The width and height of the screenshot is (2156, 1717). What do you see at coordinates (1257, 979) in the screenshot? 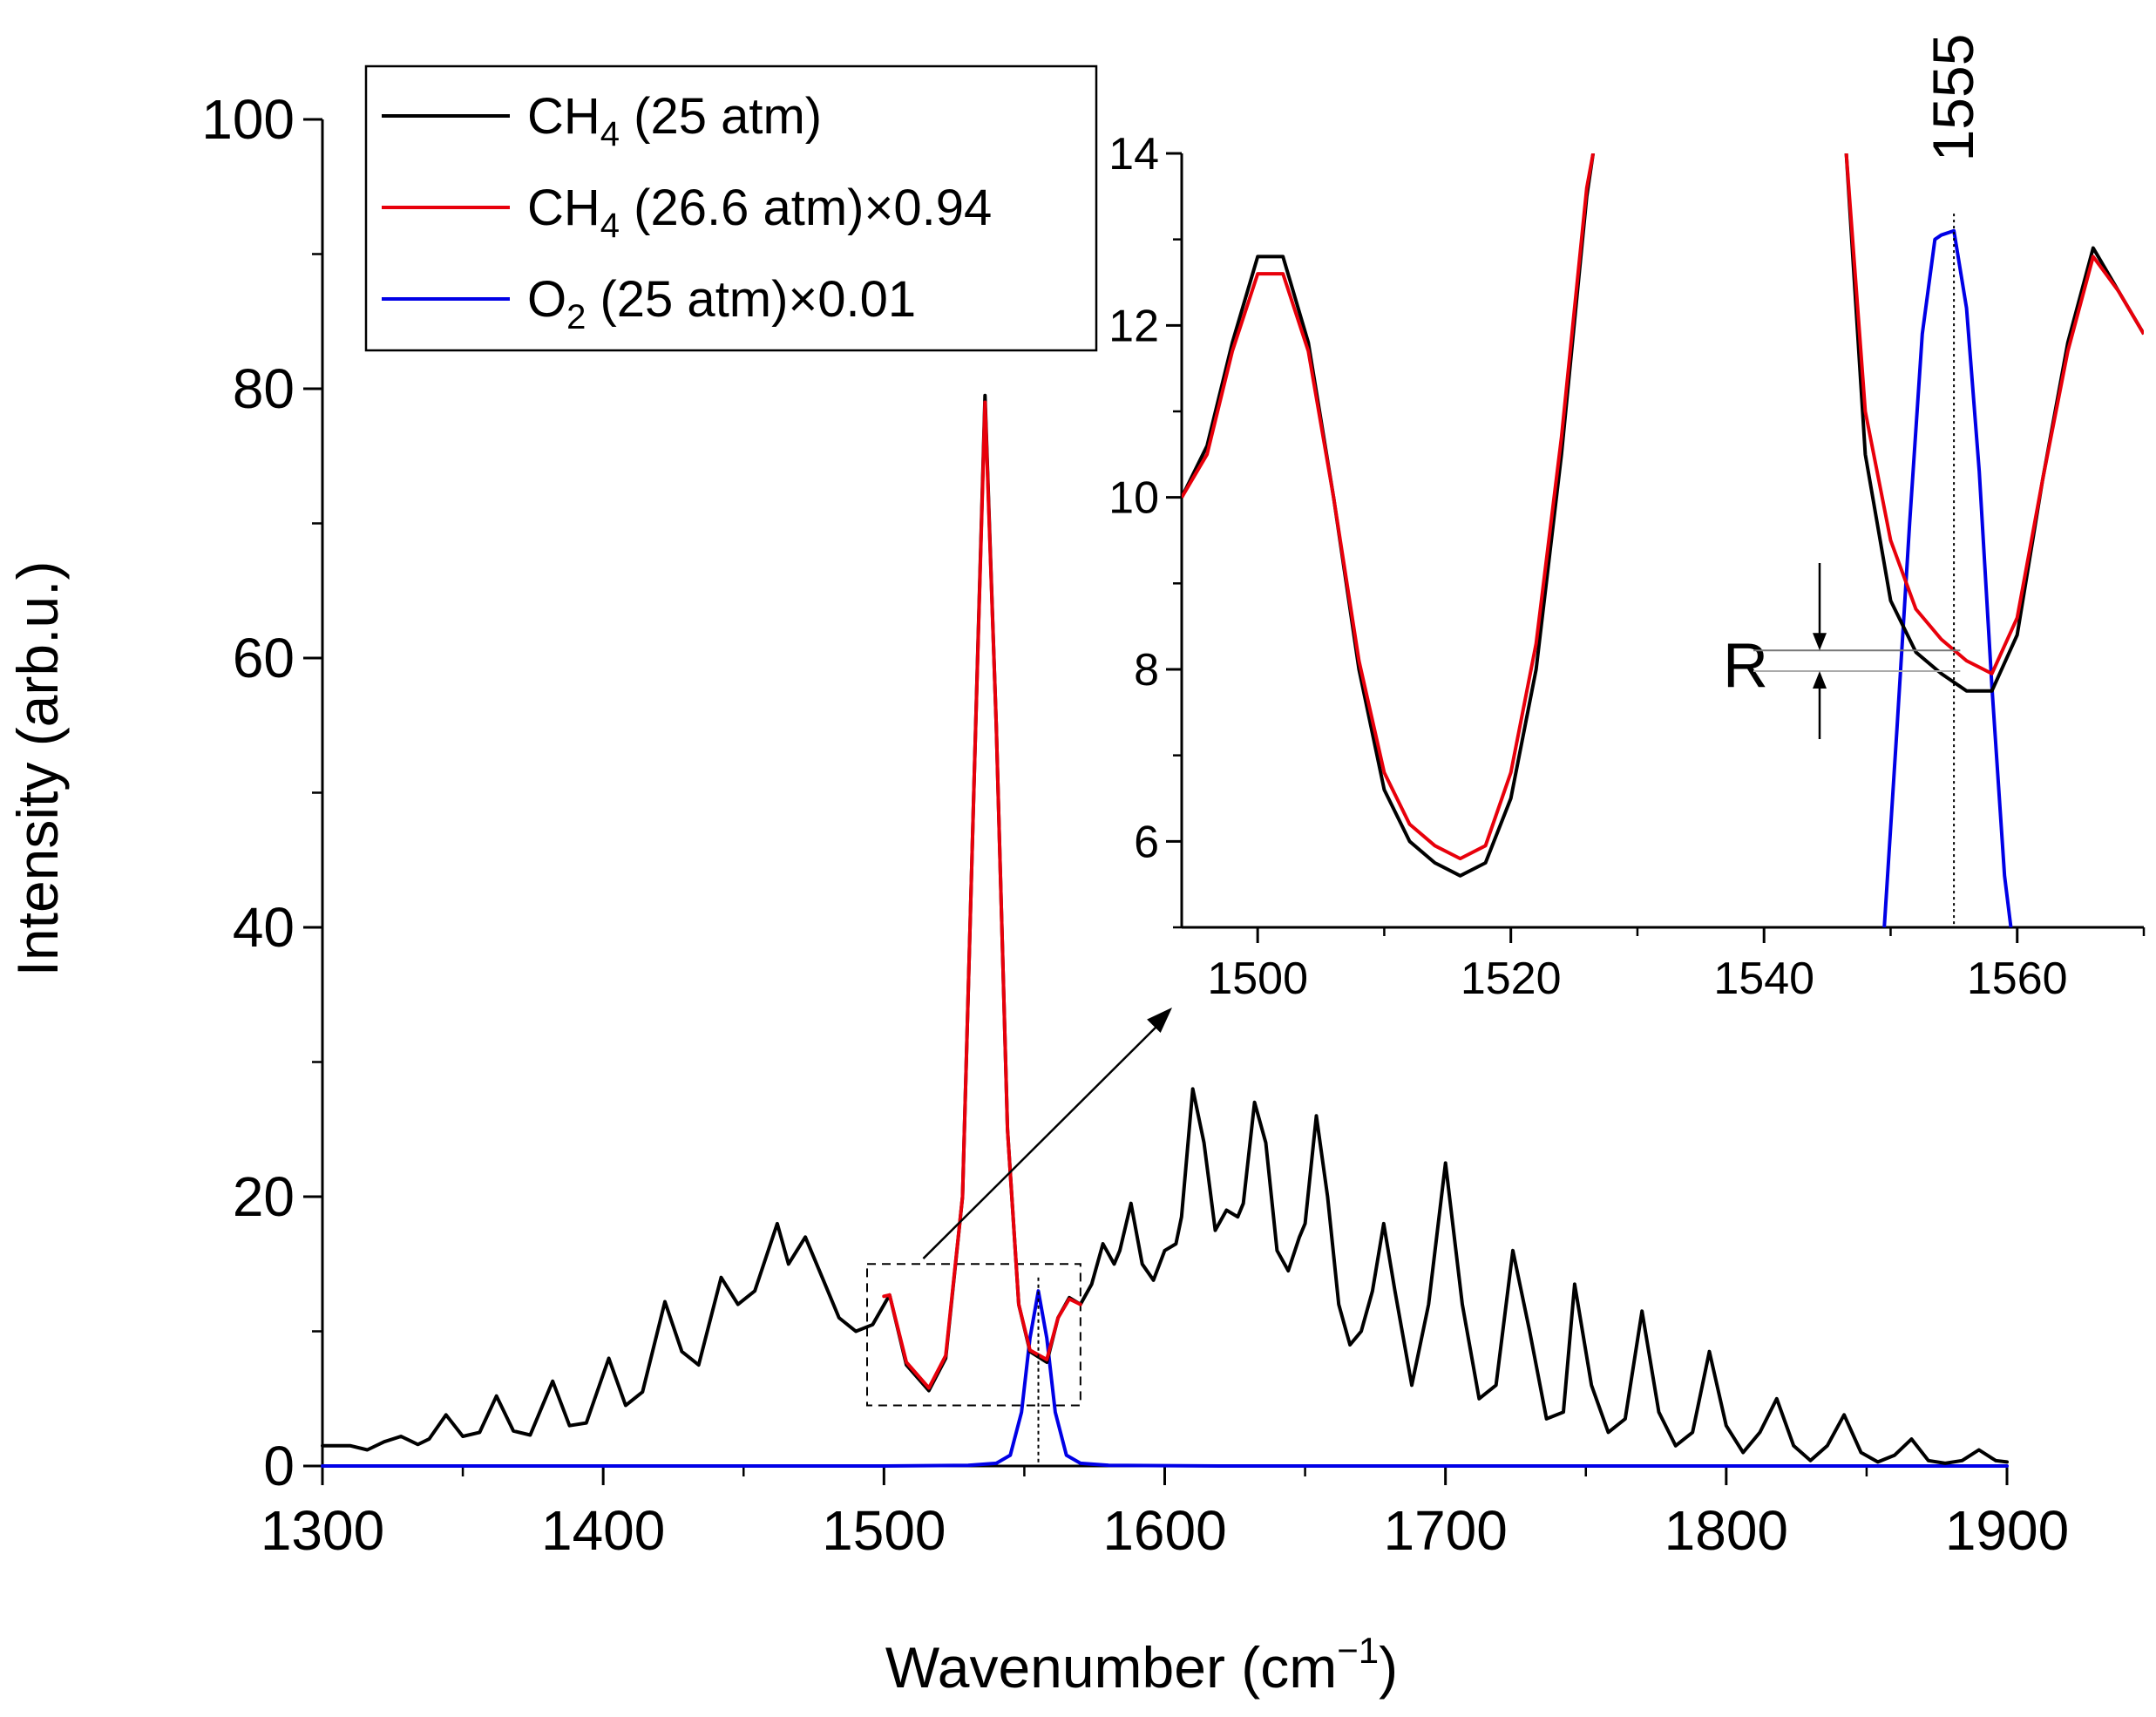
I see `inset-x-tick-label: 1500` at bounding box center [1257, 979].